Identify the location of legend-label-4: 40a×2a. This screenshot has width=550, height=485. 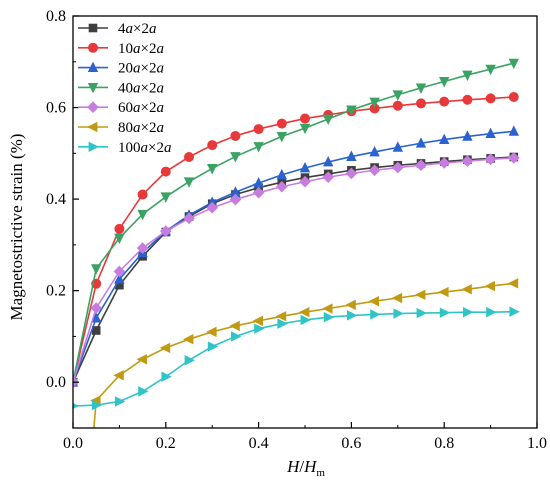
(141, 88).